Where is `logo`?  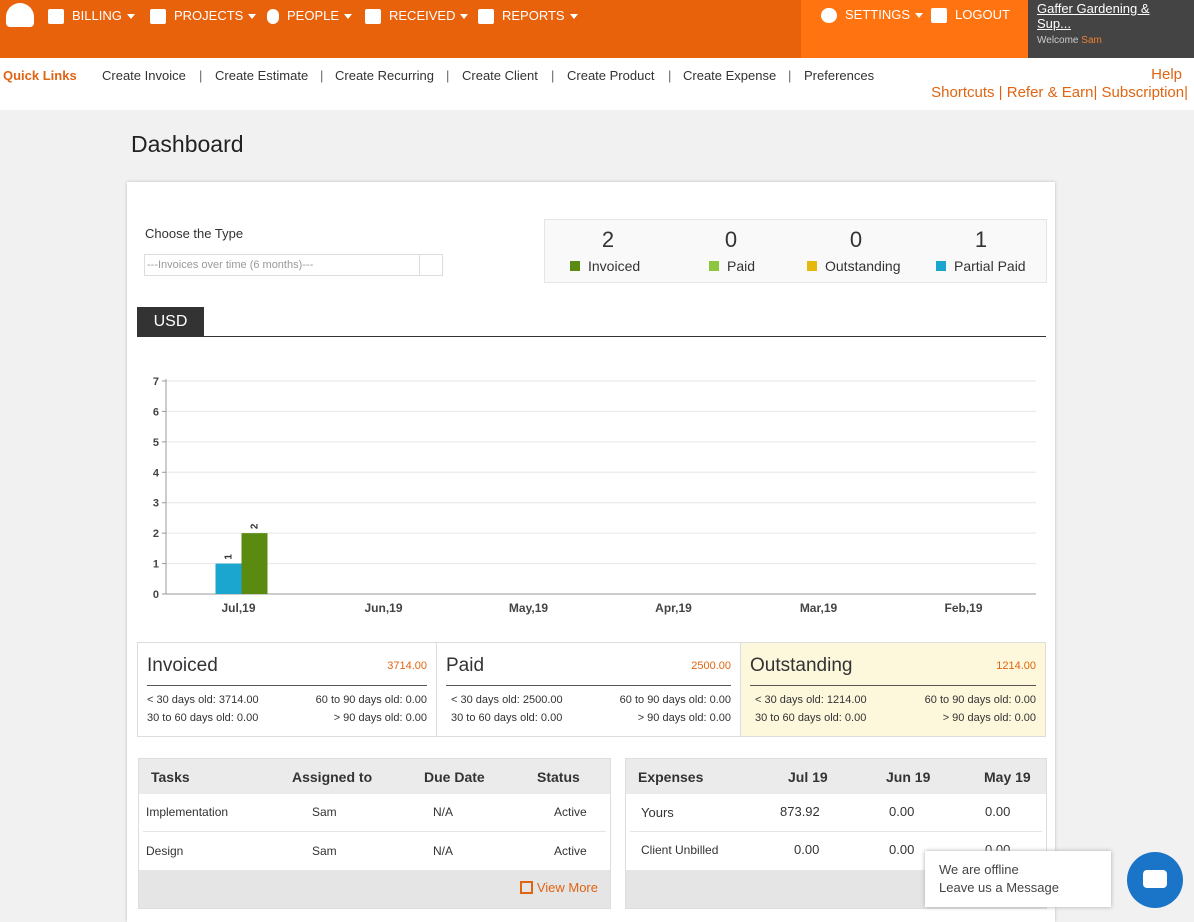
logo is located at coordinates (20, 15).